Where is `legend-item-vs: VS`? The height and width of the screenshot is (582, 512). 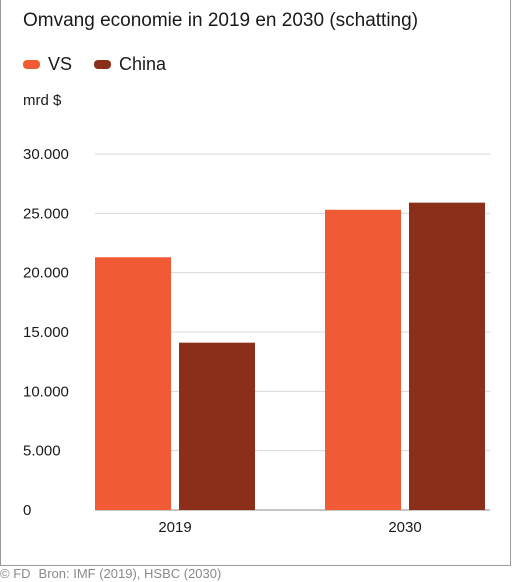
legend-item-vs: VS is located at coordinates (47, 64).